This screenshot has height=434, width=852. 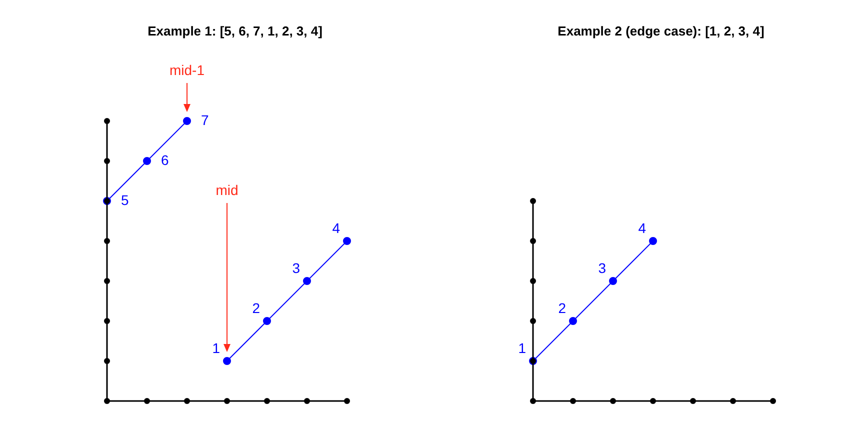 I want to click on data-label: 7, so click(x=205, y=120).